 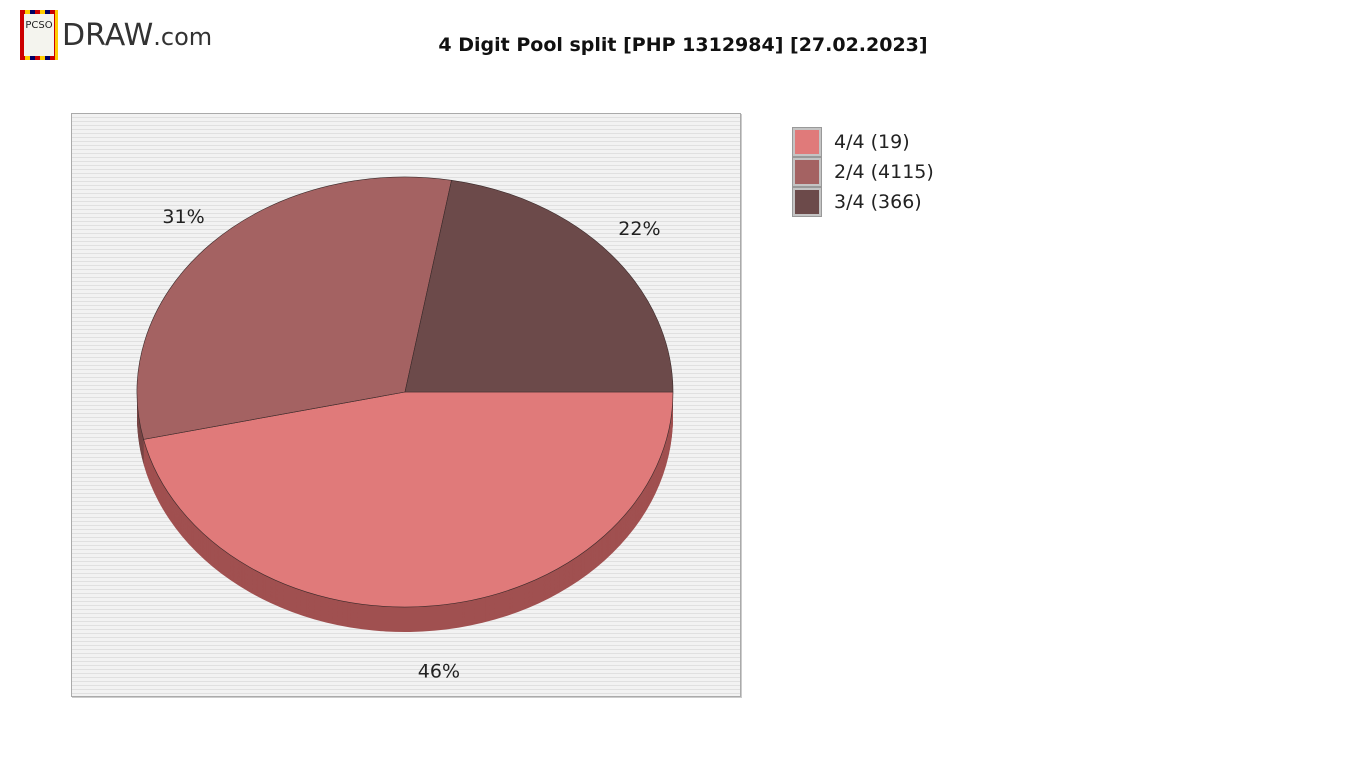 I want to click on legend: 4/4 (19) 2/4 (4115) 3/4 (366), so click(x=863, y=172).